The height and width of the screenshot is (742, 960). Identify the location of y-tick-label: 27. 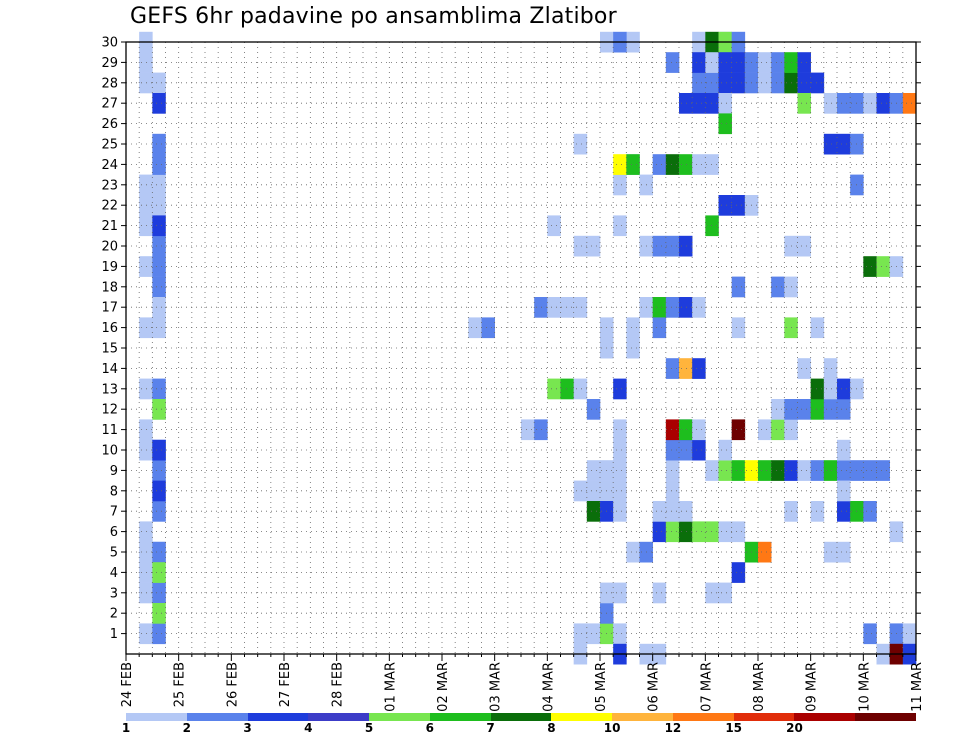
(109, 104).